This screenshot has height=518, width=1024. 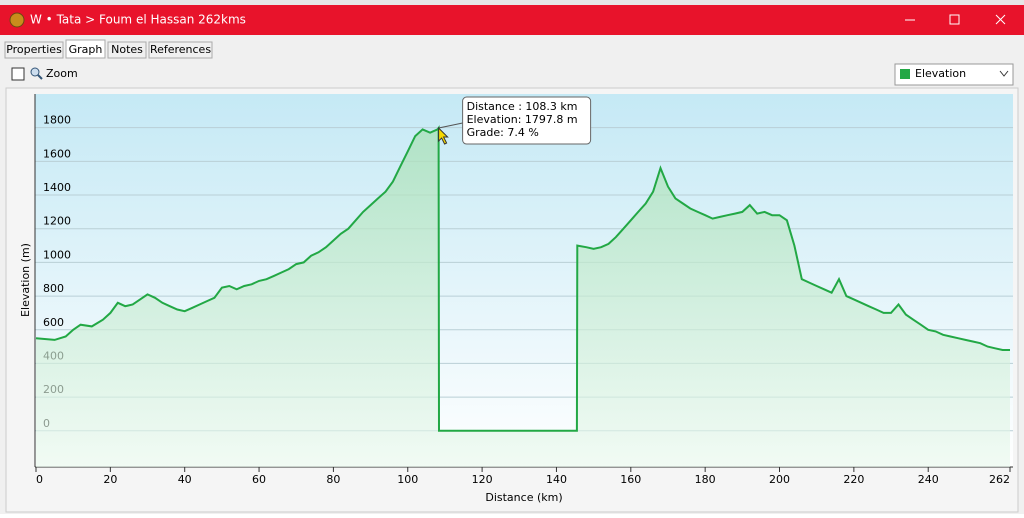 What do you see at coordinates (57, 254) in the screenshot?
I see `y-tick-label: 1000` at bounding box center [57, 254].